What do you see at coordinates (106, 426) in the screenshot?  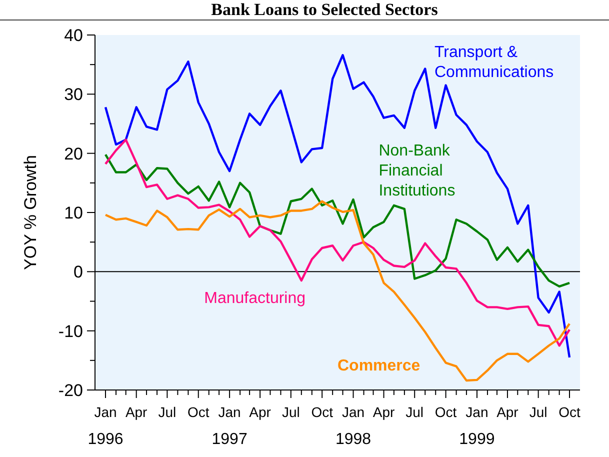 I see `x-tick-label: Jan 1996` at bounding box center [106, 426].